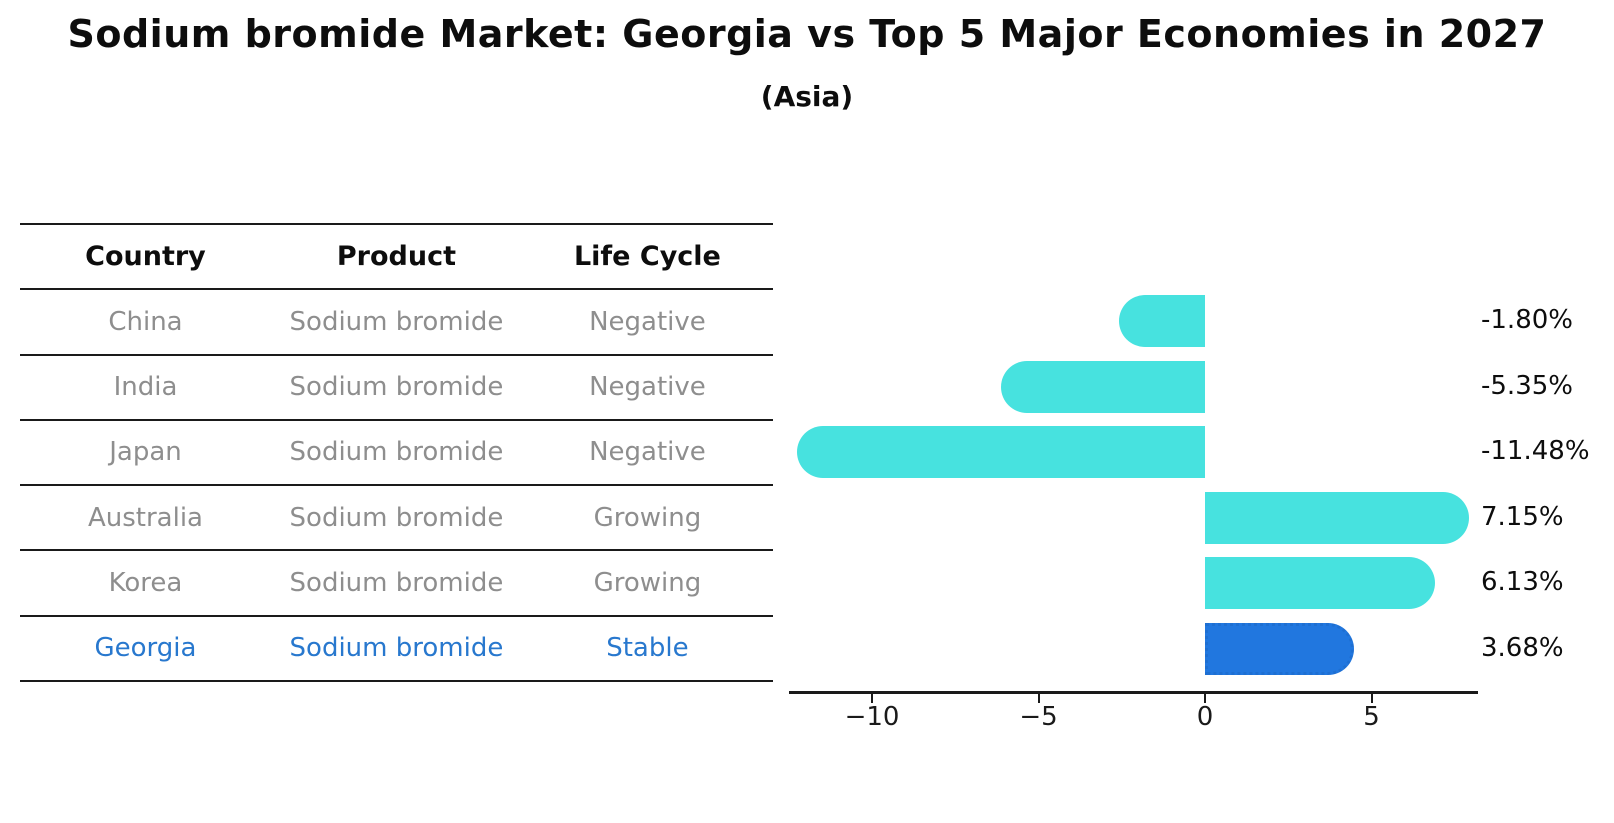 This screenshot has width=1614, height=823. What do you see at coordinates (1371, 717) in the screenshot?
I see `x-tick-label: 5` at bounding box center [1371, 717].